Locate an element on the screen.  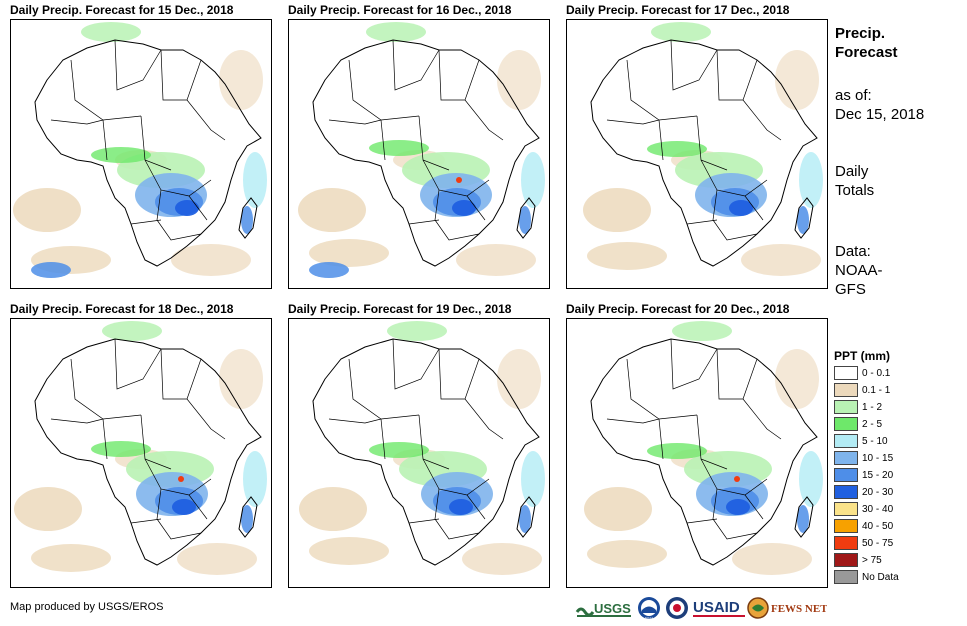
panel-title: Daily Precip. Forecast for 17 Dec., 2018 is located at coordinates (678, 10).